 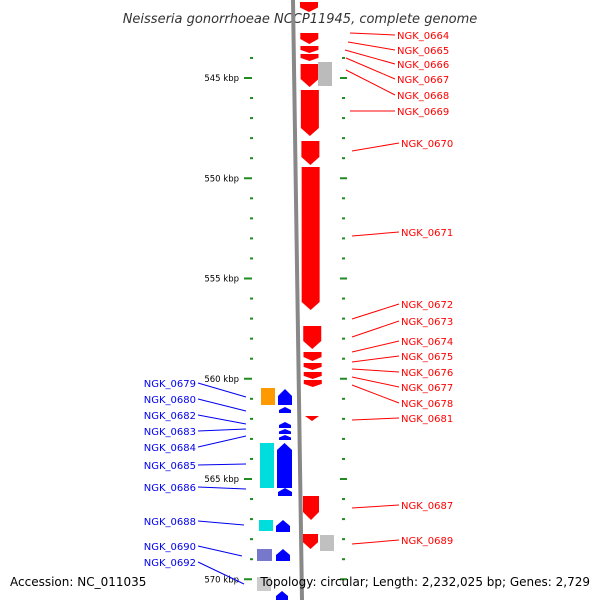 What do you see at coordinates (427, 233) in the screenshot?
I see `gene-label-forward: NGK_0671` at bounding box center [427, 233].